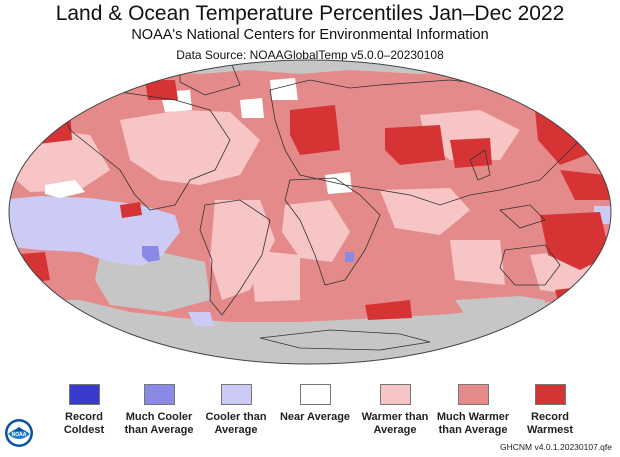 The width and height of the screenshot is (620, 457). Describe the element at coordinates (84, 410) in the screenshot. I see `legend-item-record-coldest: Record Coldest` at that location.